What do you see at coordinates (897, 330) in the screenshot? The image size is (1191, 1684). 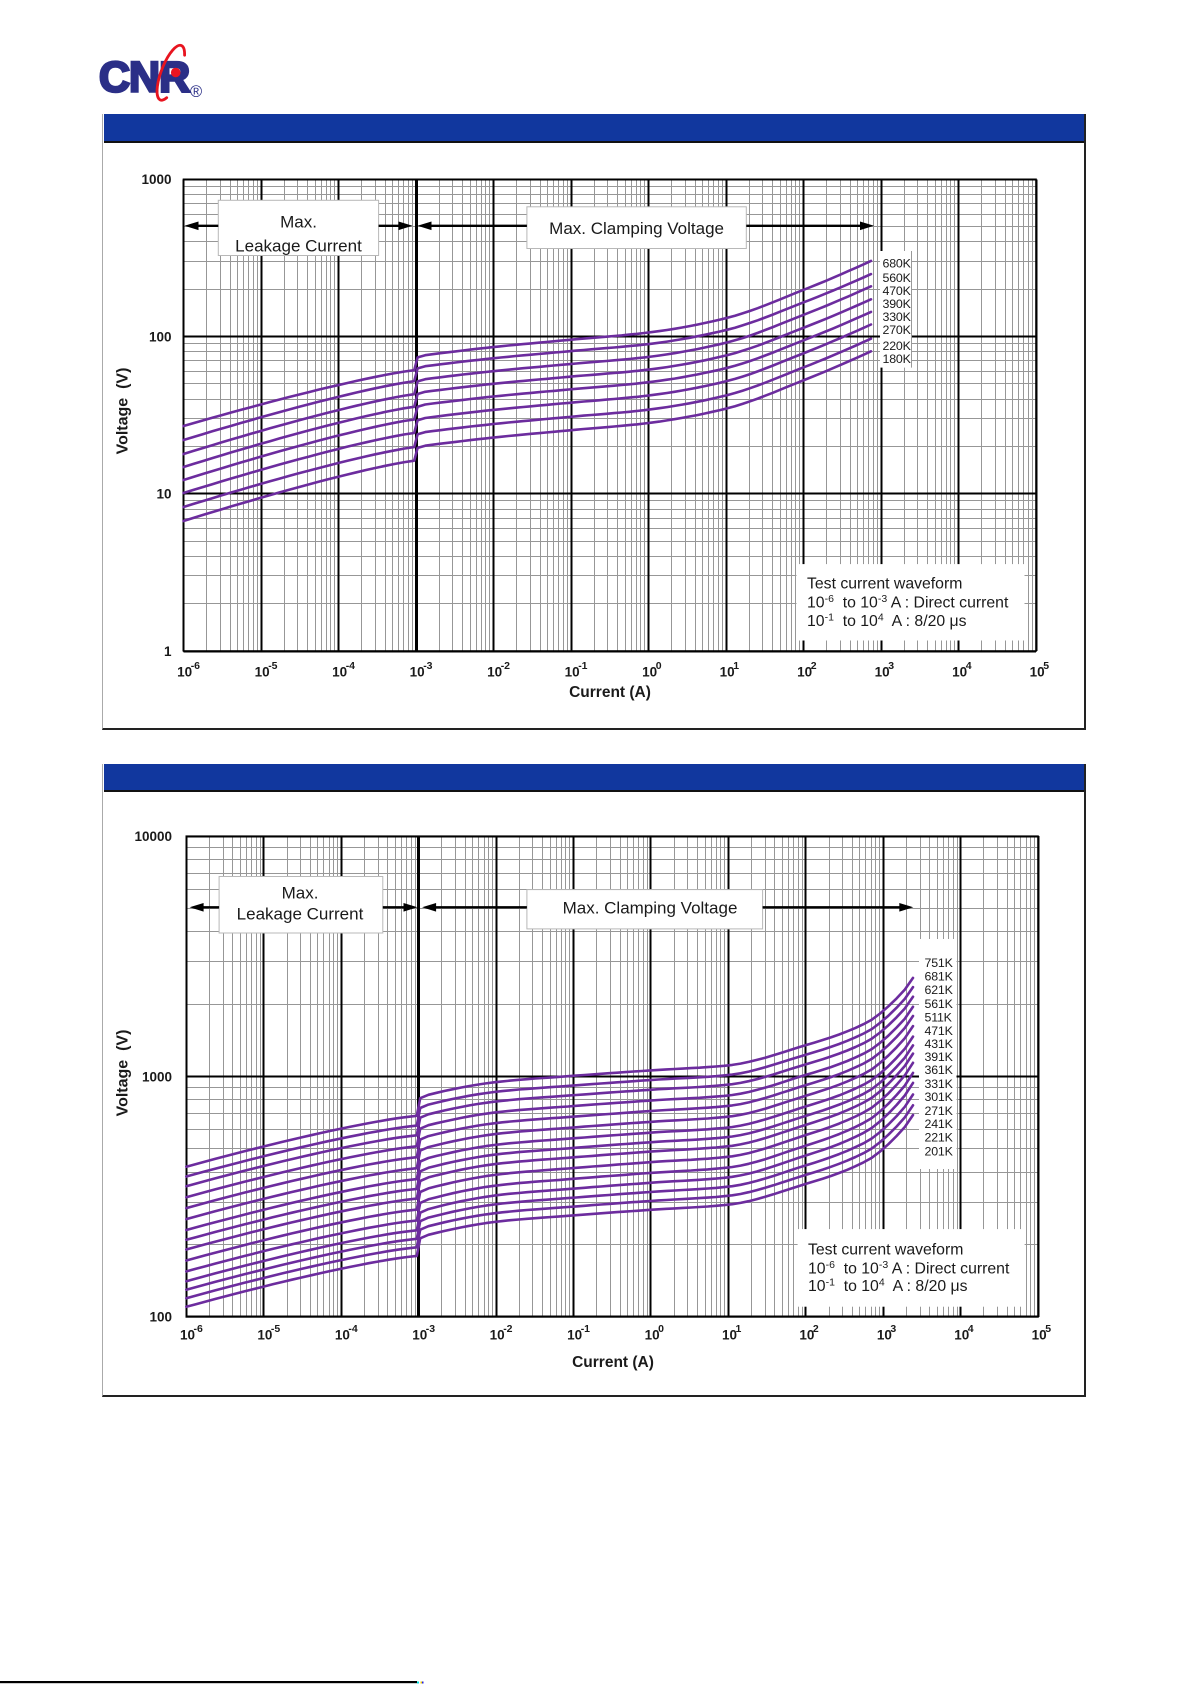 I see `svg-text: 270K` at bounding box center [897, 330].